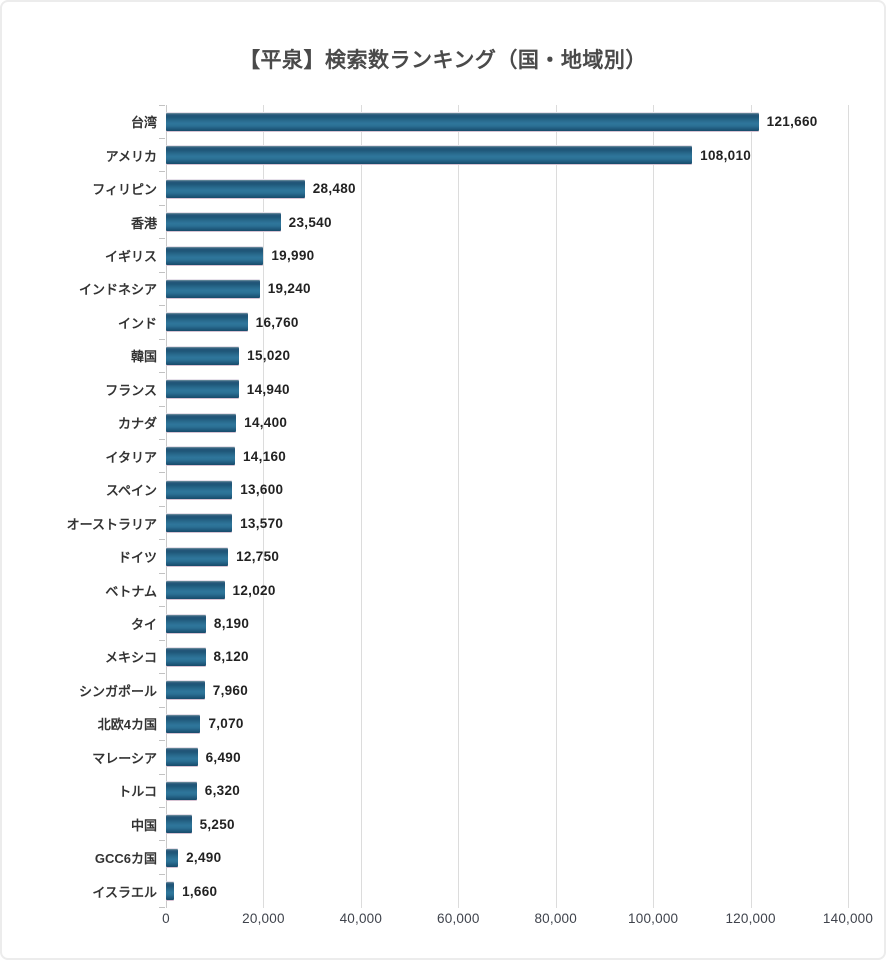  Describe the element at coordinates (750, 918) in the screenshot. I see `x-tick-label: 120,000` at that location.